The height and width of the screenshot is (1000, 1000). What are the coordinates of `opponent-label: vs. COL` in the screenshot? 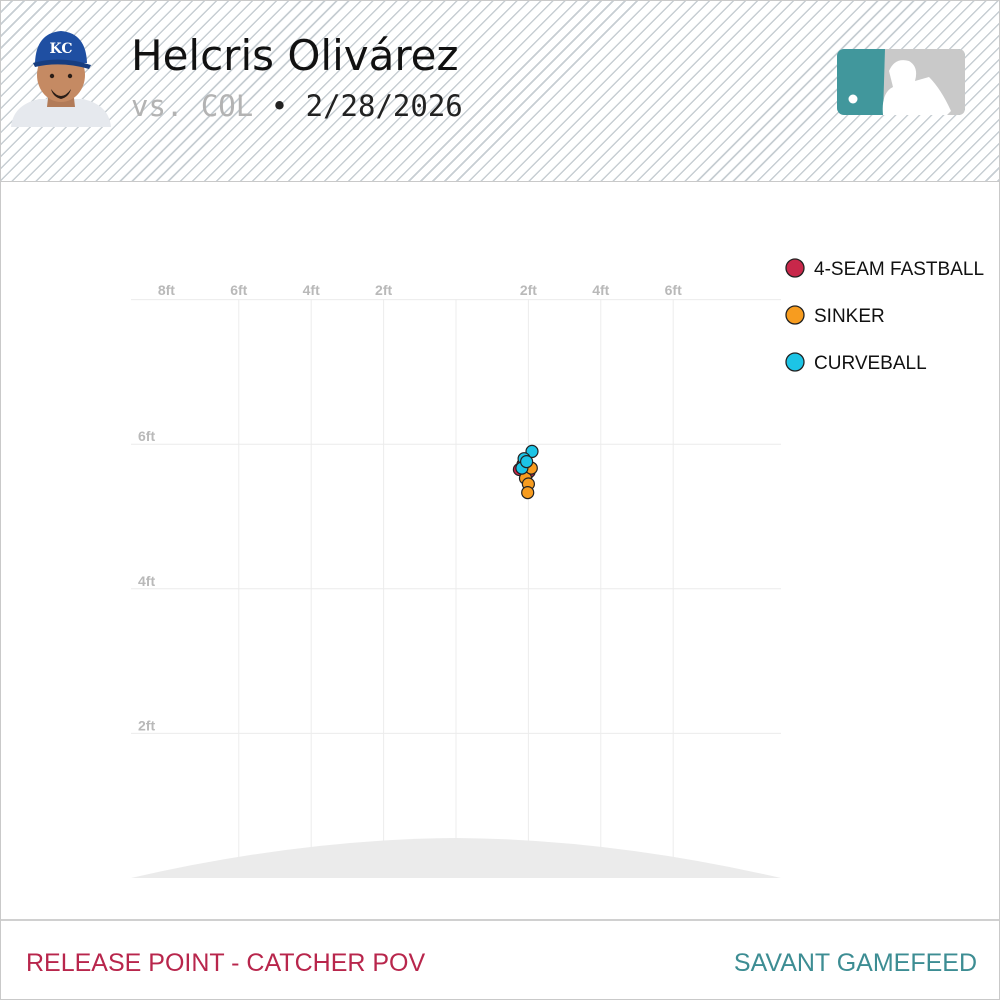 It's located at (192, 106).